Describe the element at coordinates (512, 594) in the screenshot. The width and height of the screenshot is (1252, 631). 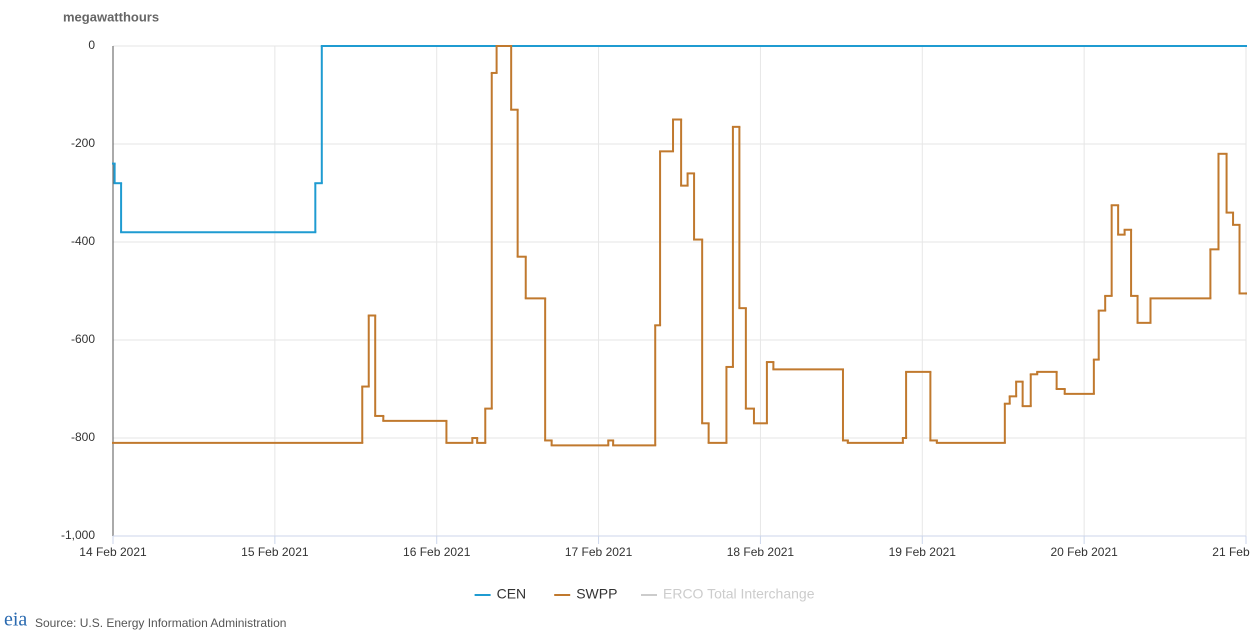
I see `legend-label: CEN` at that location.